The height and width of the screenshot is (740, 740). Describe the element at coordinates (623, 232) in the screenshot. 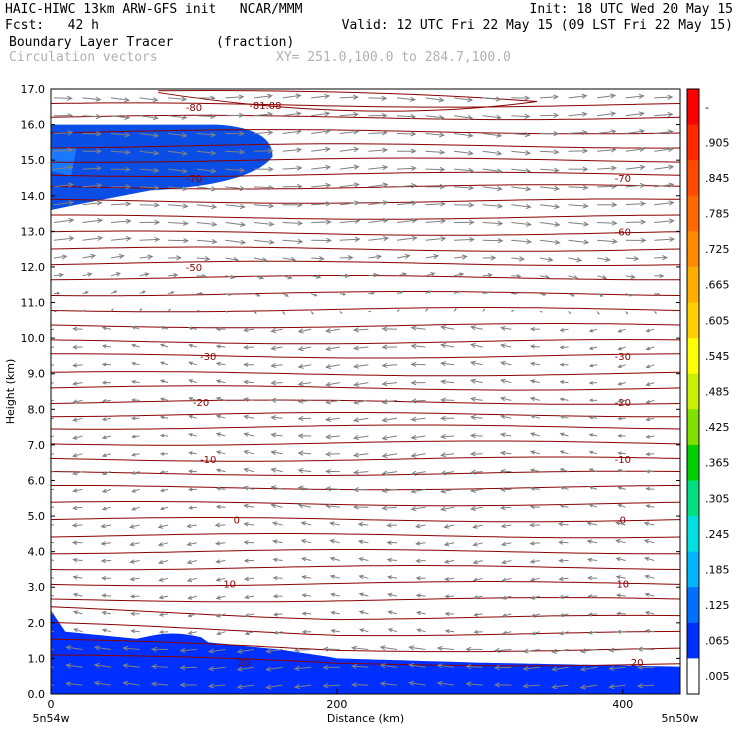

I see `contour-label: -60` at that location.